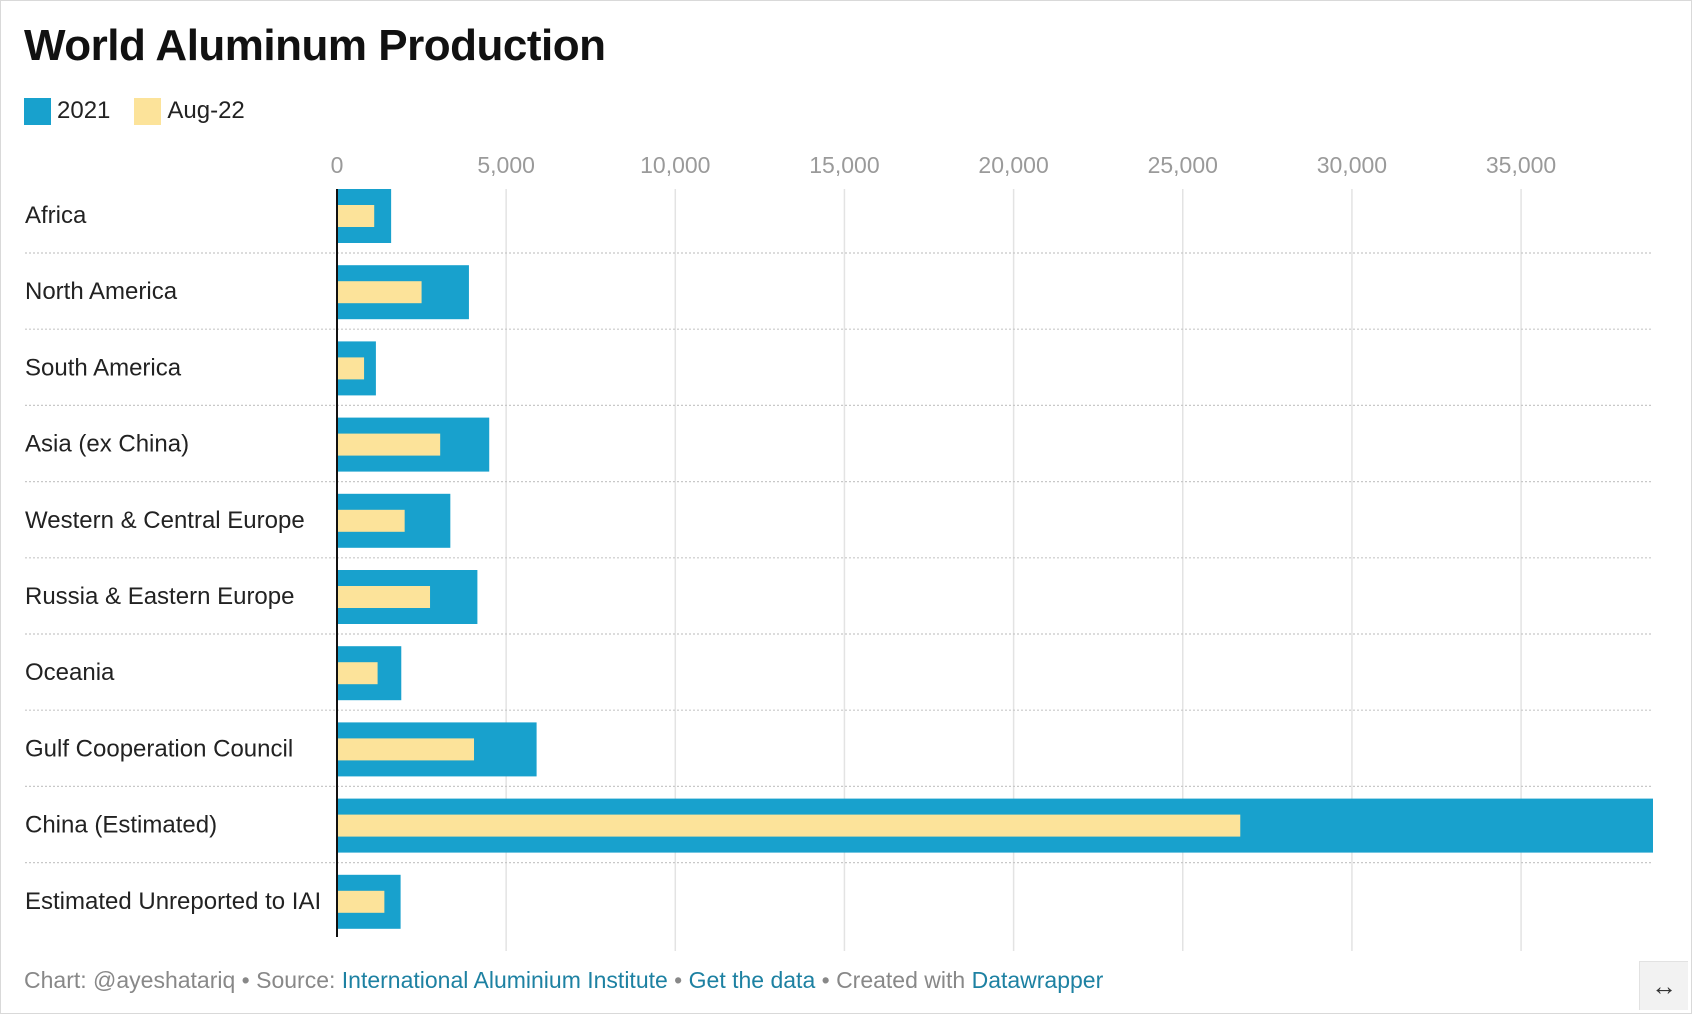 This screenshot has height=1014, width=1692. Describe the element at coordinates (1013, 165) in the screenshot. I see `x-tick-label: 20,000` at that location.